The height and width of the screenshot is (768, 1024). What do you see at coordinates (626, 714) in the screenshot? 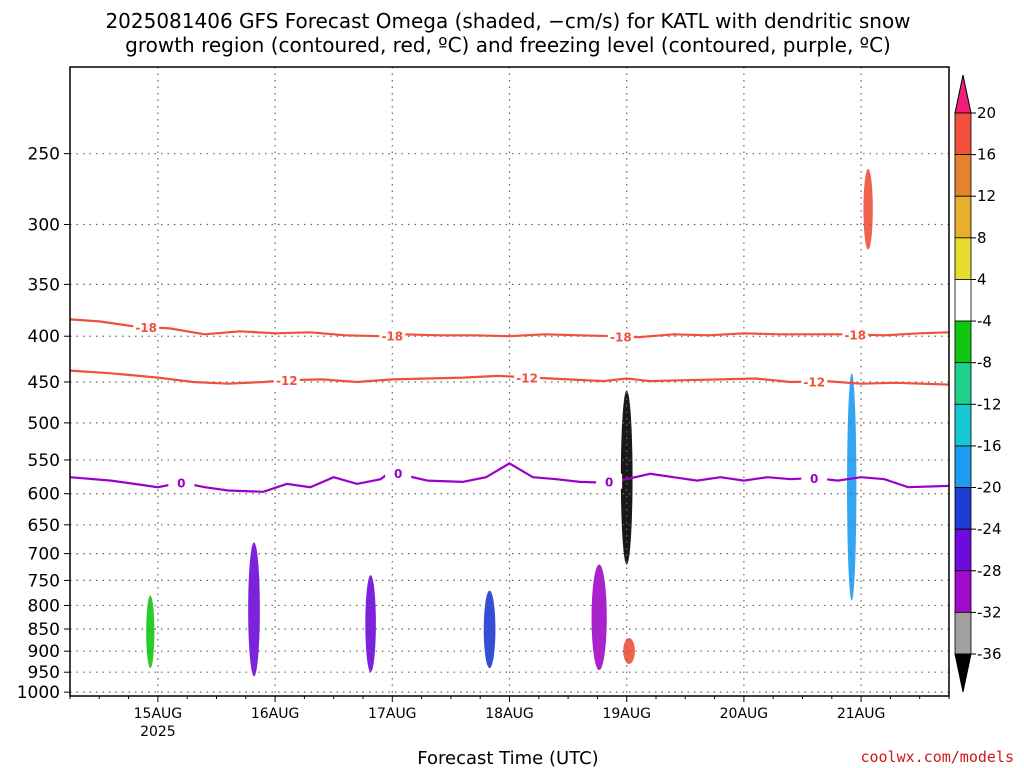
I see `x-tick-label-19AUG: 19AUG` at bounding box center [626, 714].